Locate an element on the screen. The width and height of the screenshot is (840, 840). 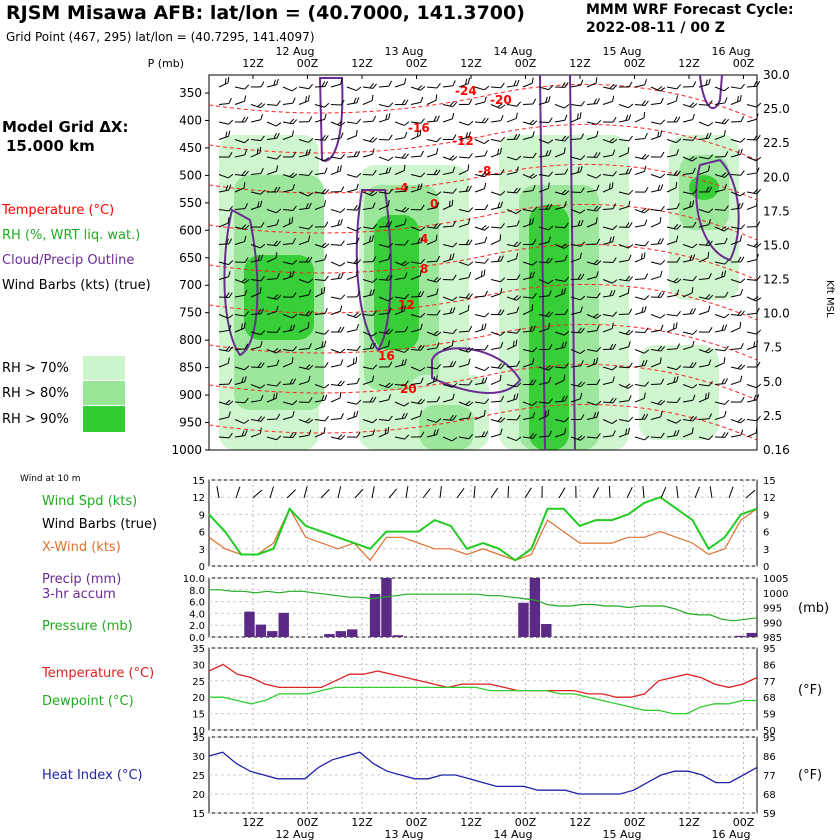
hi-tick-label: 25 is located at coordinates (198, 776).